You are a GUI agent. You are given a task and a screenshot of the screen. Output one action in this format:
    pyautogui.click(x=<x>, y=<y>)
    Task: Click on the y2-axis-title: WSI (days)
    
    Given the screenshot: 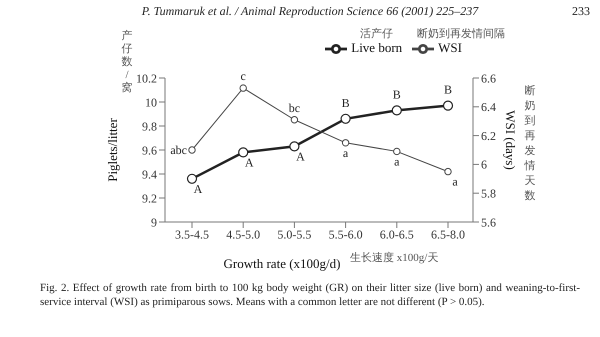 What is the action you would take?
    pyautogui.click(x=510, y=140)
    